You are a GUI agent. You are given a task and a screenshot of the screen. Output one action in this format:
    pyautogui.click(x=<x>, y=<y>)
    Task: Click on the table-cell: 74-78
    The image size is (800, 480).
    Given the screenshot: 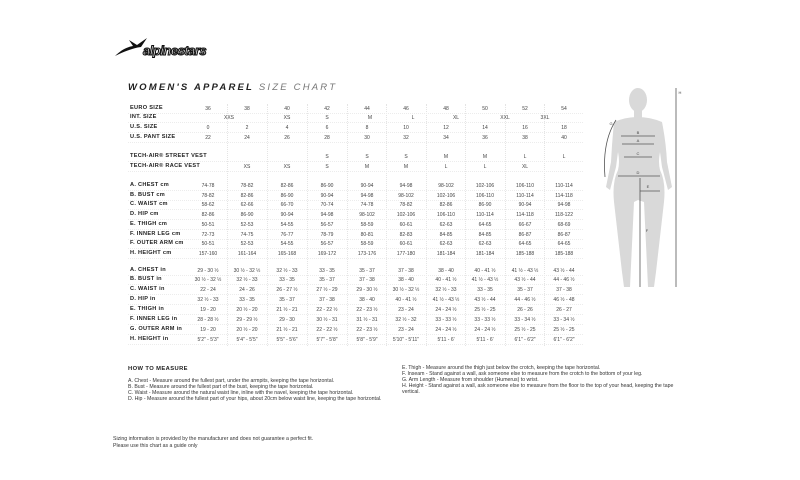 What is the action you would take?
    pyautogui.click(x=208, y=185)
    